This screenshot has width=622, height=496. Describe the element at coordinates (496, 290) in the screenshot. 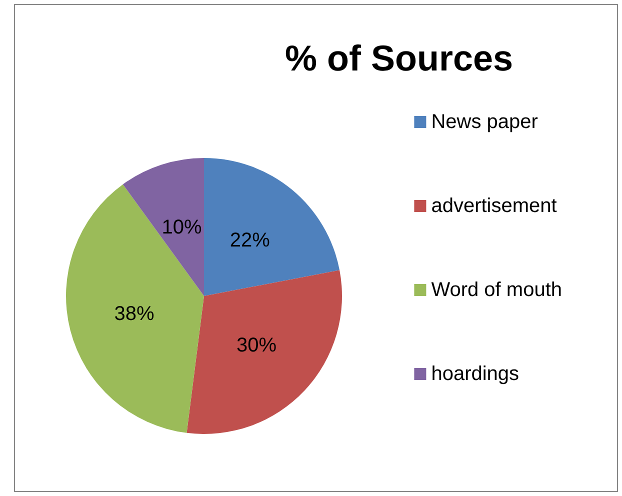

I see `legend-label: Word of mouth` at that location.